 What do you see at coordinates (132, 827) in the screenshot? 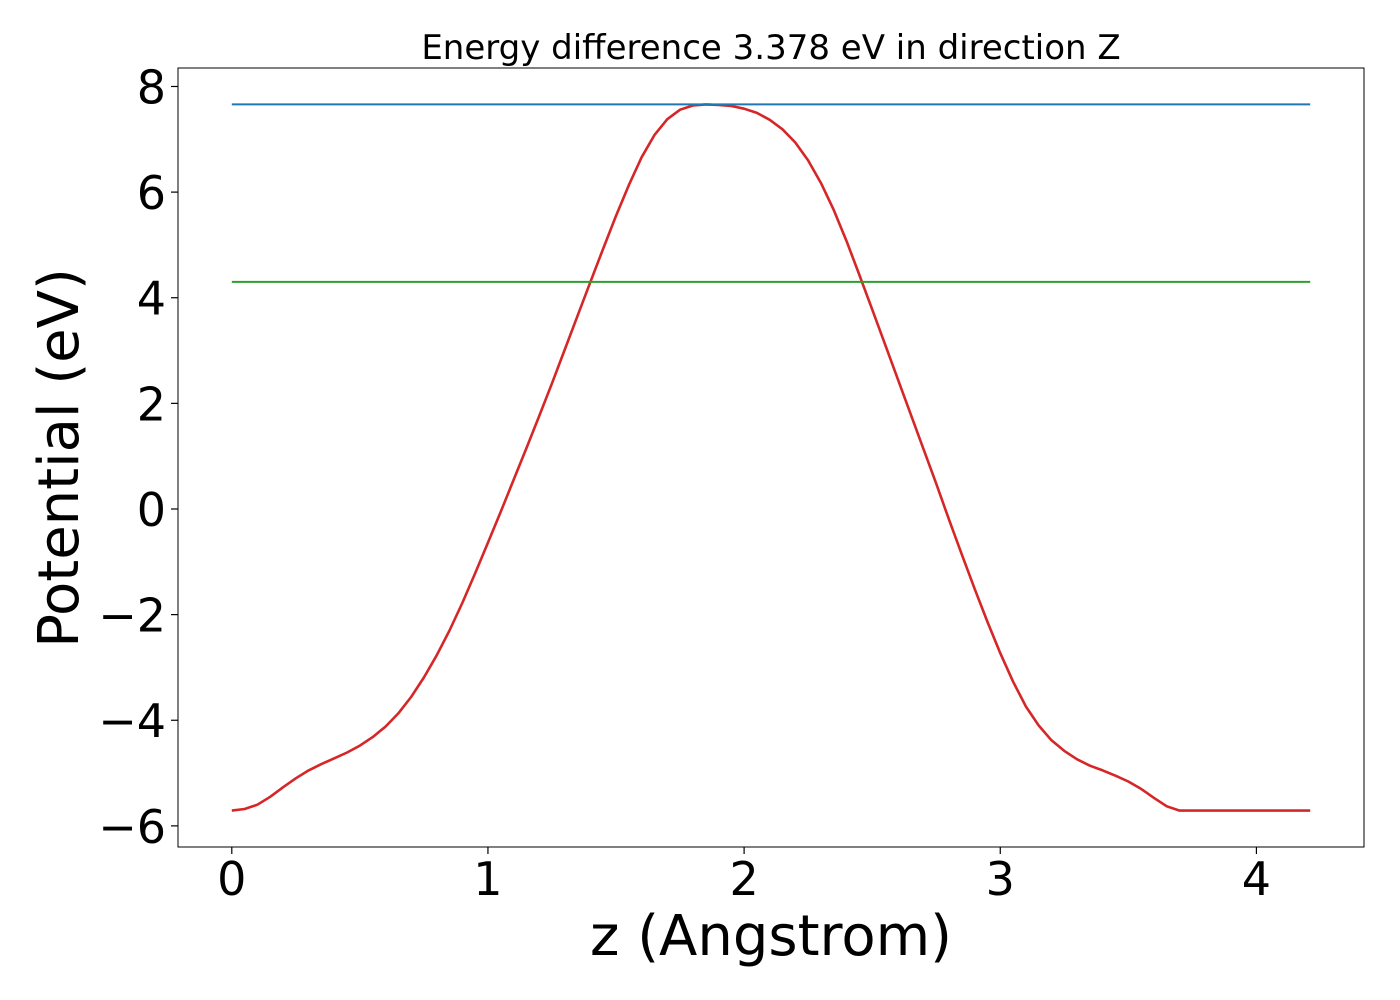
I see `y-tick-label: −6` at bounding box center [132, 827].